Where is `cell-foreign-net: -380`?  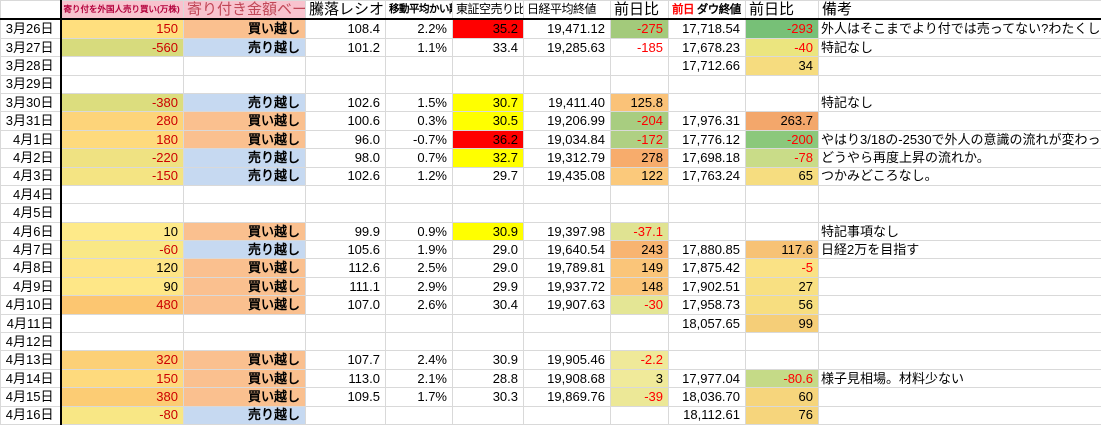
cell-foreign-net: -380 is located at coordinates (122, 102).